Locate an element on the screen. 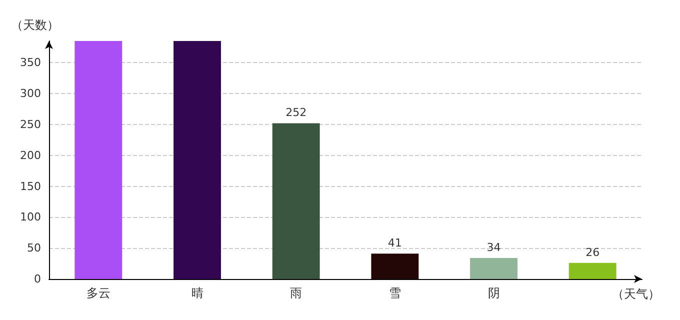 This screenshot has width=680, height=320. y-tick-label: 350 is located at coordinates (30, 63).